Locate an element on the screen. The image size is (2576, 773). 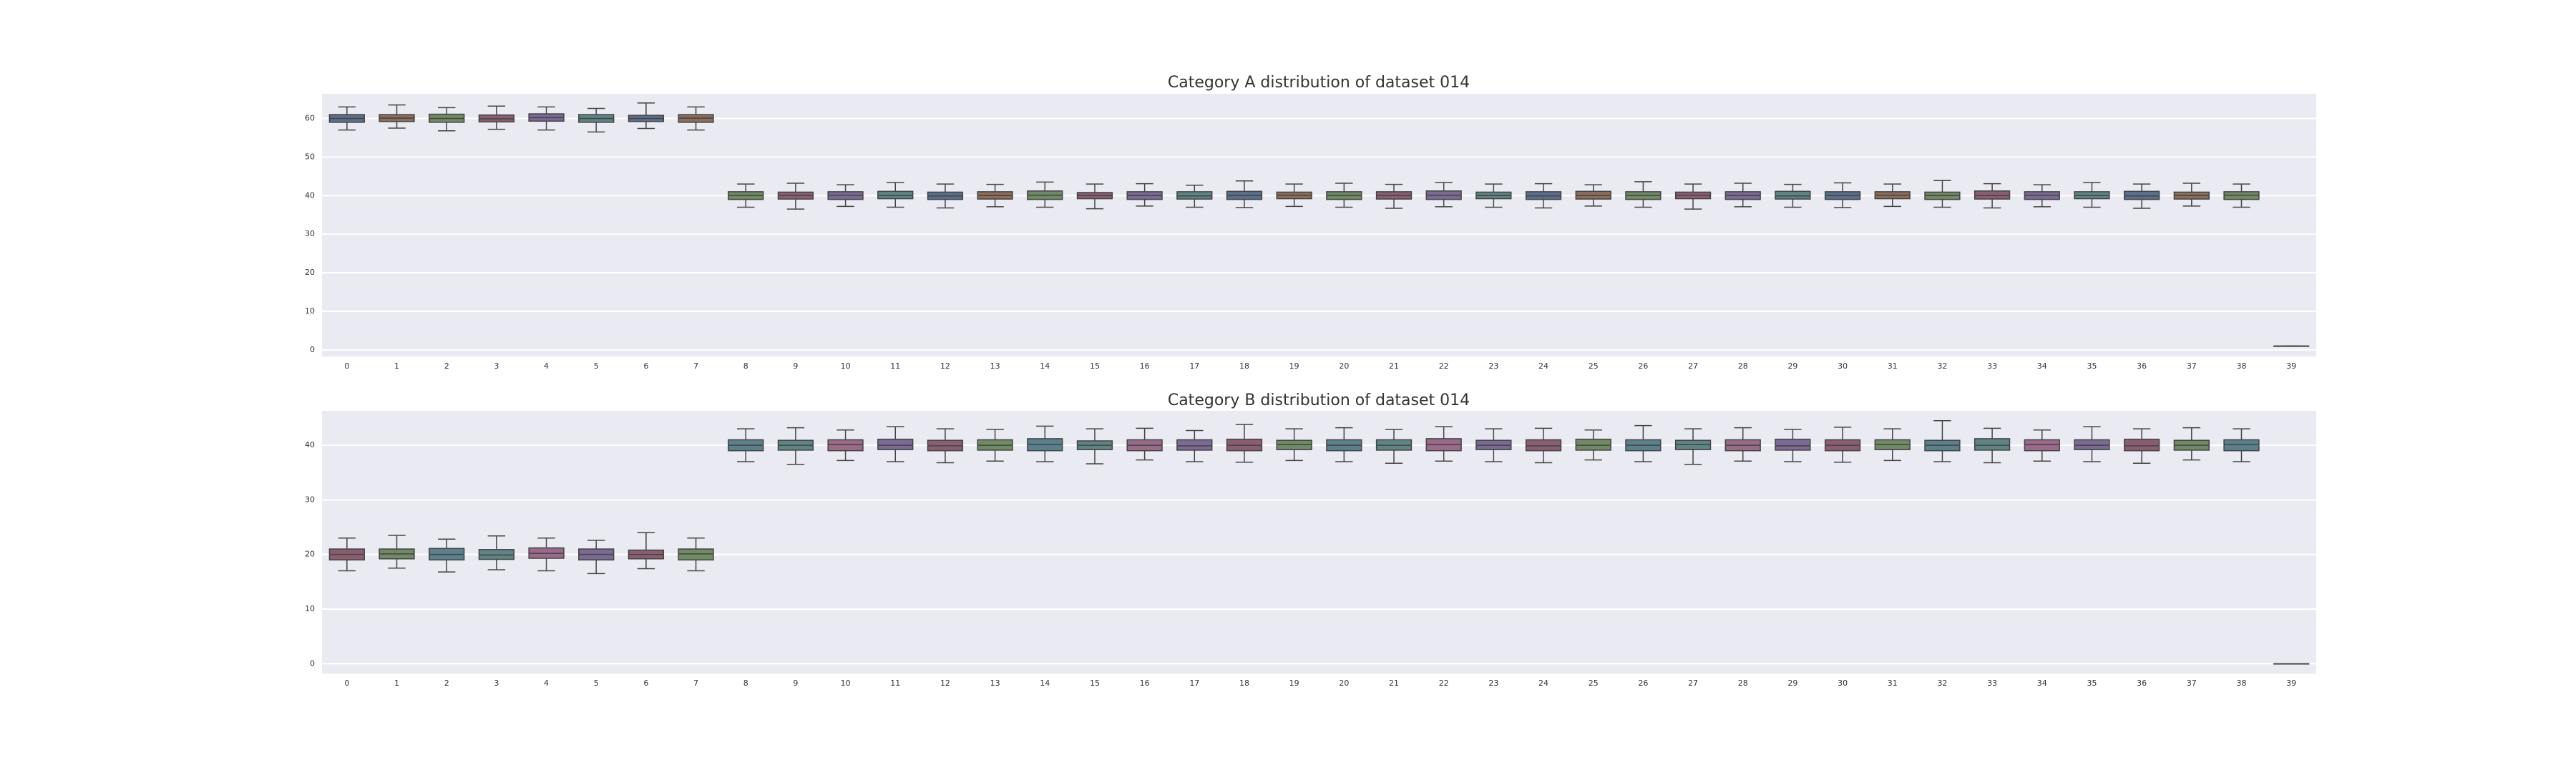
y-tick-label: 50 is located at coordinates (310, 156).